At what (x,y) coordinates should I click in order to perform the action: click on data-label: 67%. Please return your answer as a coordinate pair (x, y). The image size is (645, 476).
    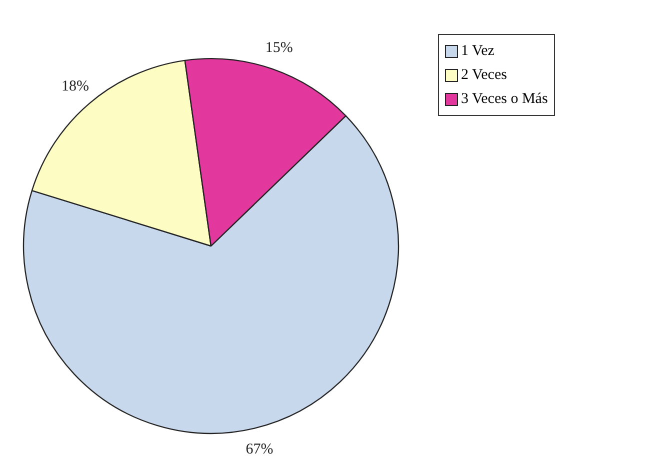
    Looking at the image, I should click on (260, 450).